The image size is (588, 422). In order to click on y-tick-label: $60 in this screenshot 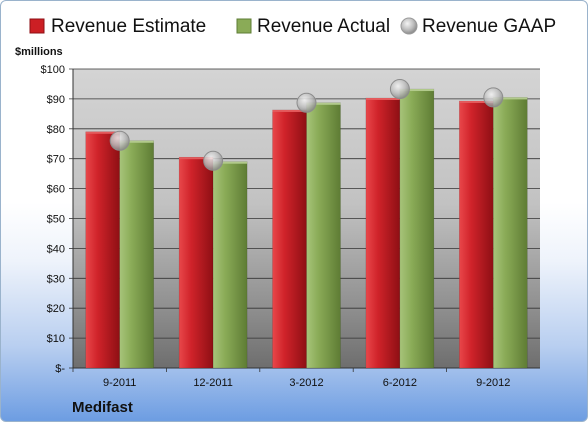, I will do `click(56, 190)`.